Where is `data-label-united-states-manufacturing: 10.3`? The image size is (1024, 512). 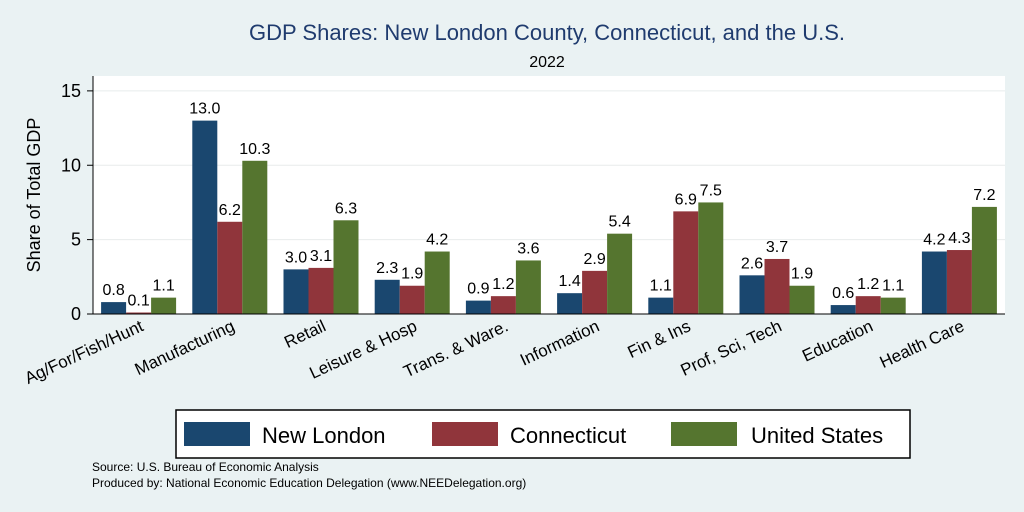
data-label-united-states-manufacturing: 10.3 is located at coordinates (254, 149).